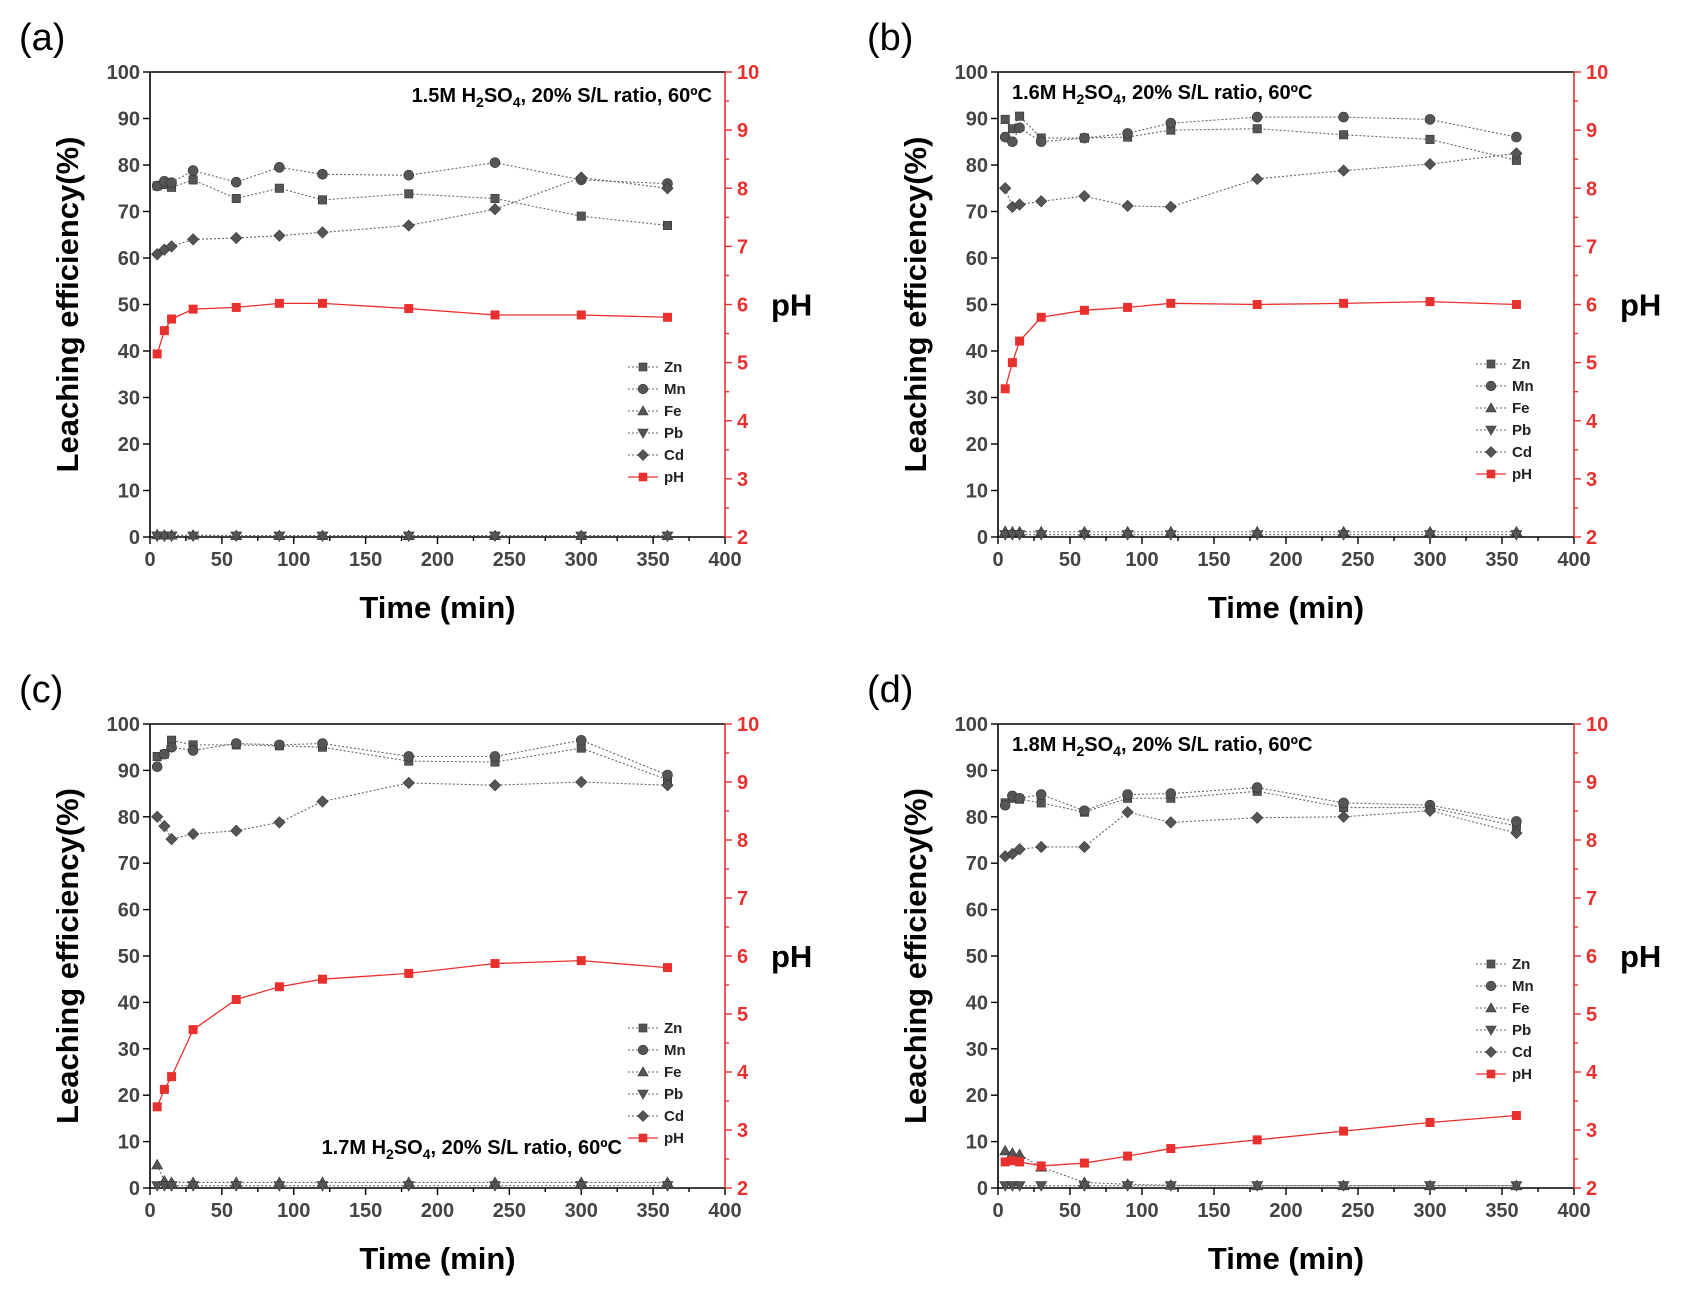 Image resolution: width=1681 pixels, height=1292 pixels. What do you see at coordinates (581, 1211) in the screenshot?
I see `x-tick-label: 300` at bounding box center [581, 1211].